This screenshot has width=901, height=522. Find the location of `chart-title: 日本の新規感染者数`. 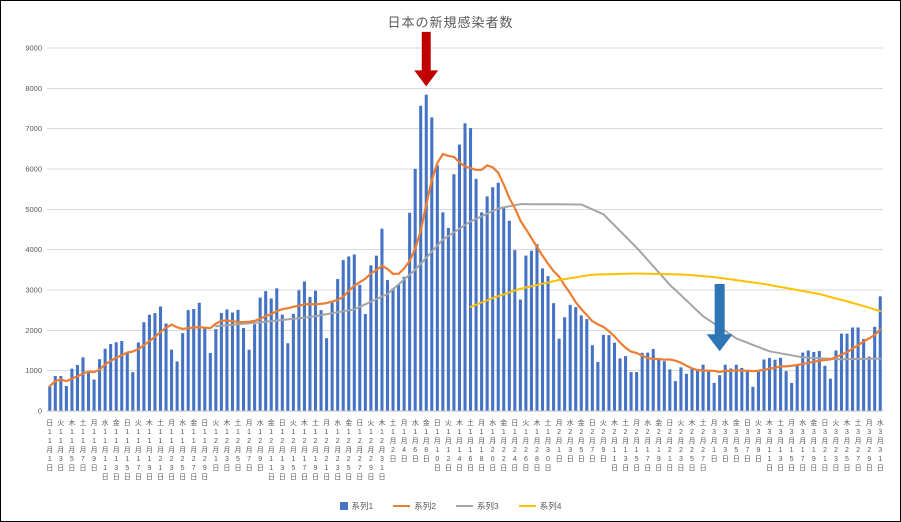

chart-title: 日本の新規感染者数 is located at coordinates (450, 22).